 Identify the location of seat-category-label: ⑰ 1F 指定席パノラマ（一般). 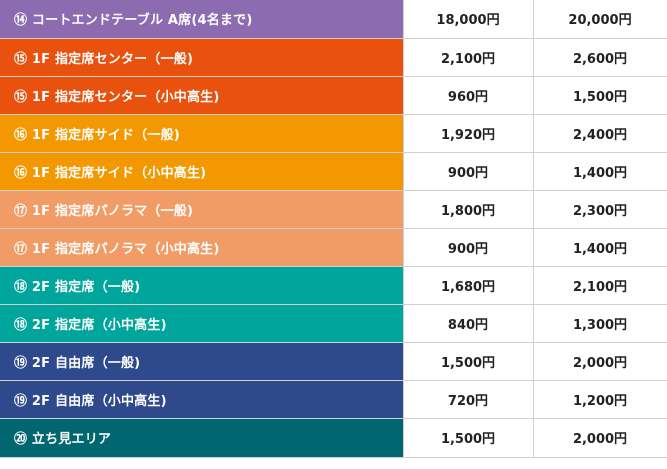
(201, 209).